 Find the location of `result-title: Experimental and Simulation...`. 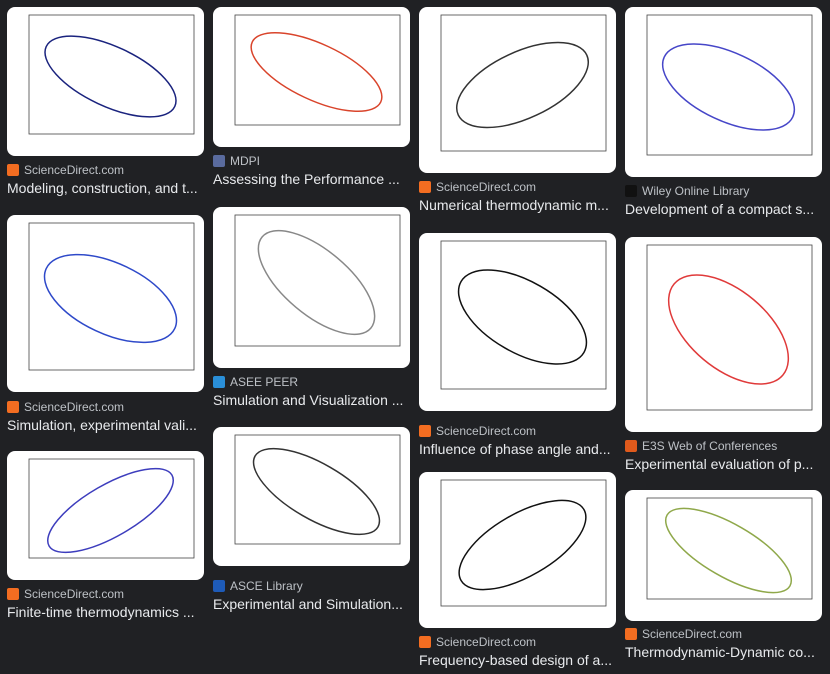

result-title: Experimental and Simulation... is located at coordinates (308, 604).